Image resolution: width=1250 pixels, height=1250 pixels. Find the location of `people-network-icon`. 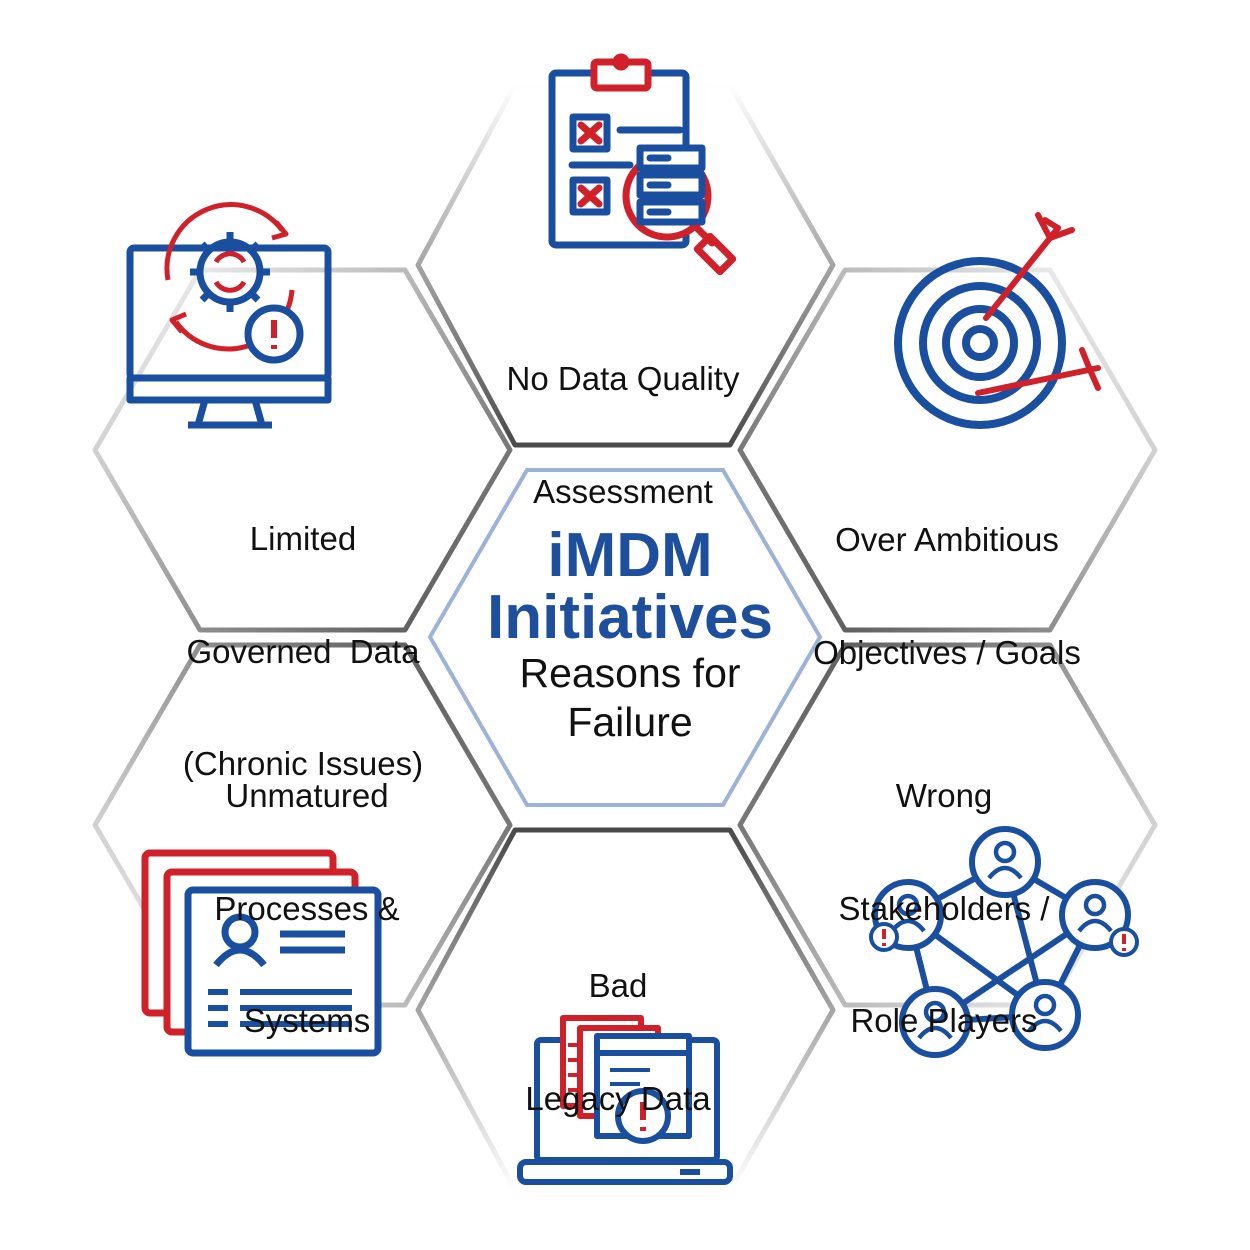

people-network-icon is located at coordinates (1004, 942).